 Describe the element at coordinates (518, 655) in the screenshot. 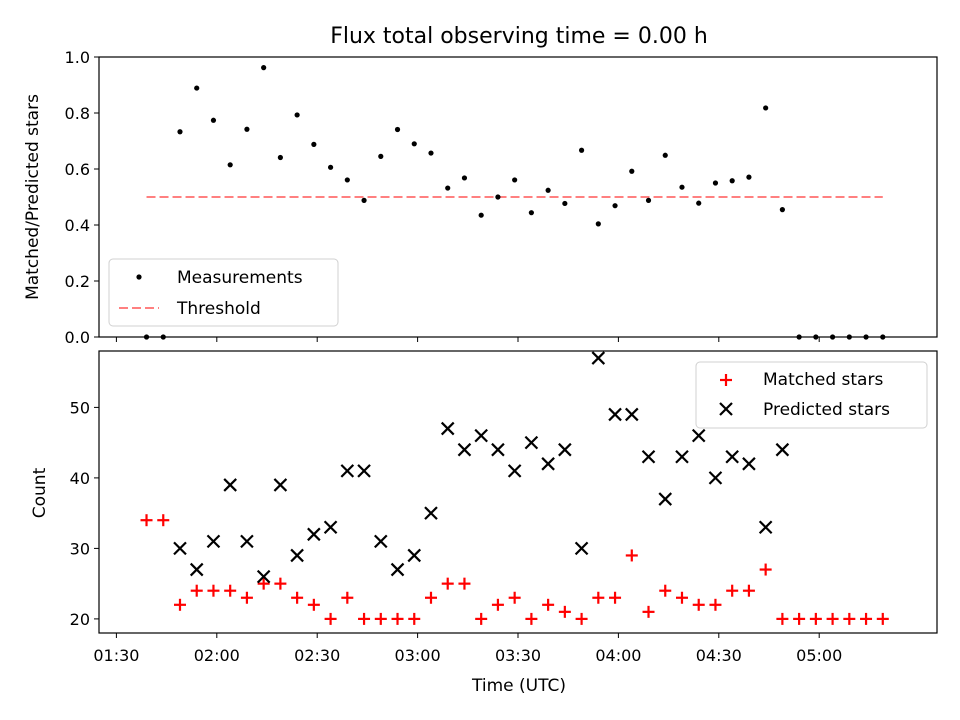

I see `x-tick-label: 03:30` at that location.